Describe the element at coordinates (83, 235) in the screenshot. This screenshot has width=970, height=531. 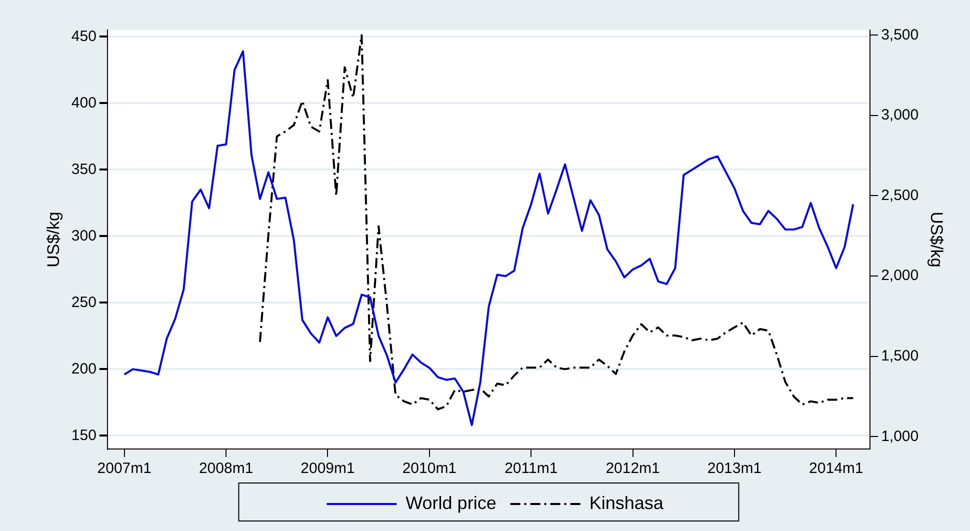
I see `y-tick-label: 300` at that location.